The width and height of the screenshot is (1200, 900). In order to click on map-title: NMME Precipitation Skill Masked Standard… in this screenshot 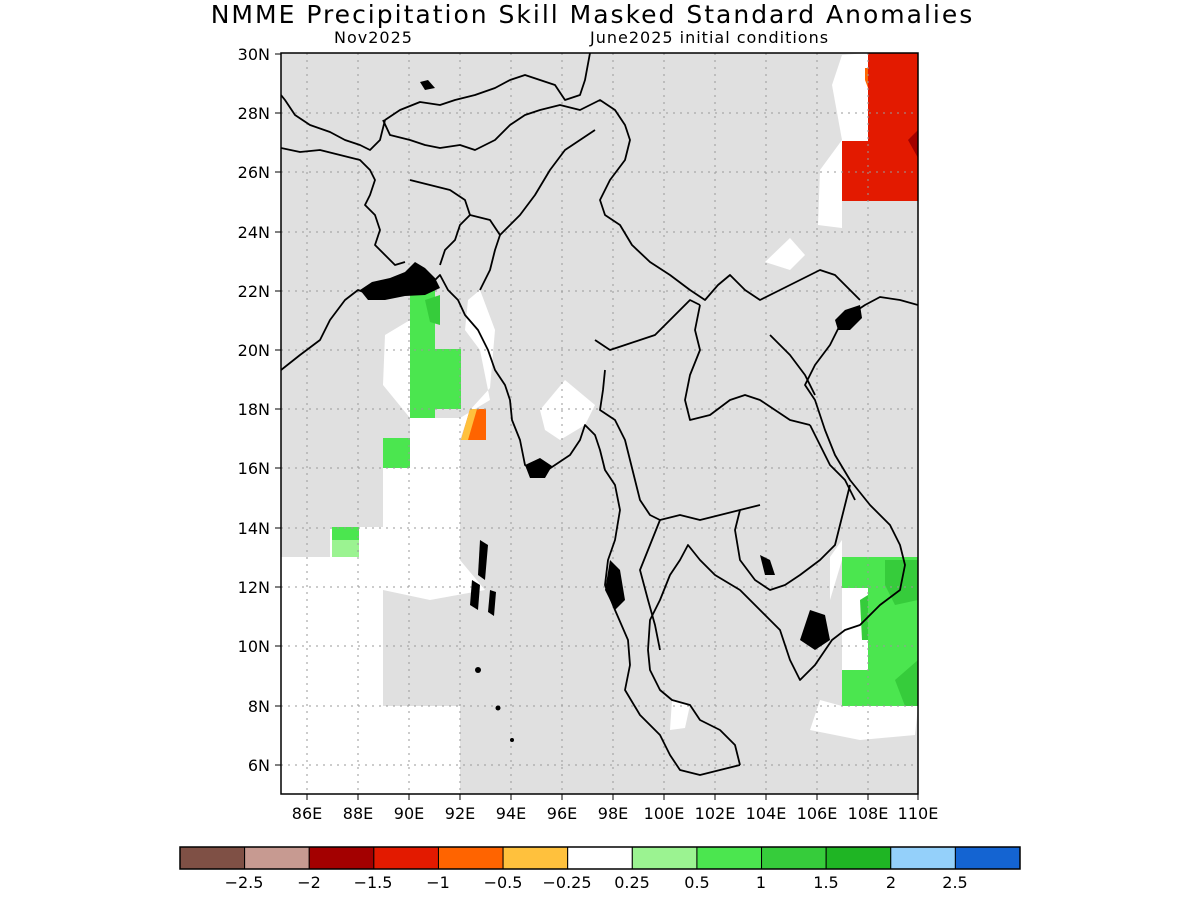, I will do `click(592, 14)`.